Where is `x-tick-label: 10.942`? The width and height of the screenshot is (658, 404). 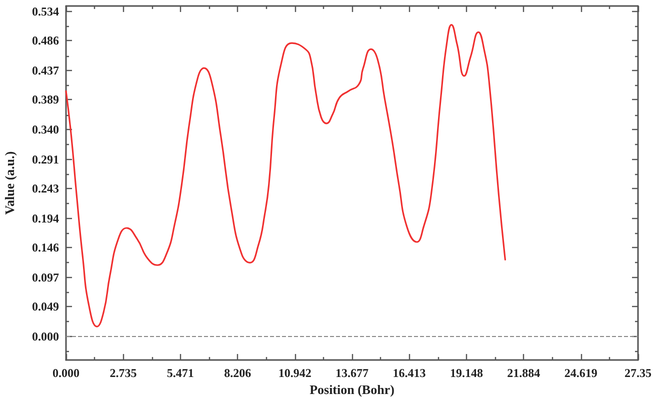
x-tick-label: 10.942 is located at coordinates (295, 373).